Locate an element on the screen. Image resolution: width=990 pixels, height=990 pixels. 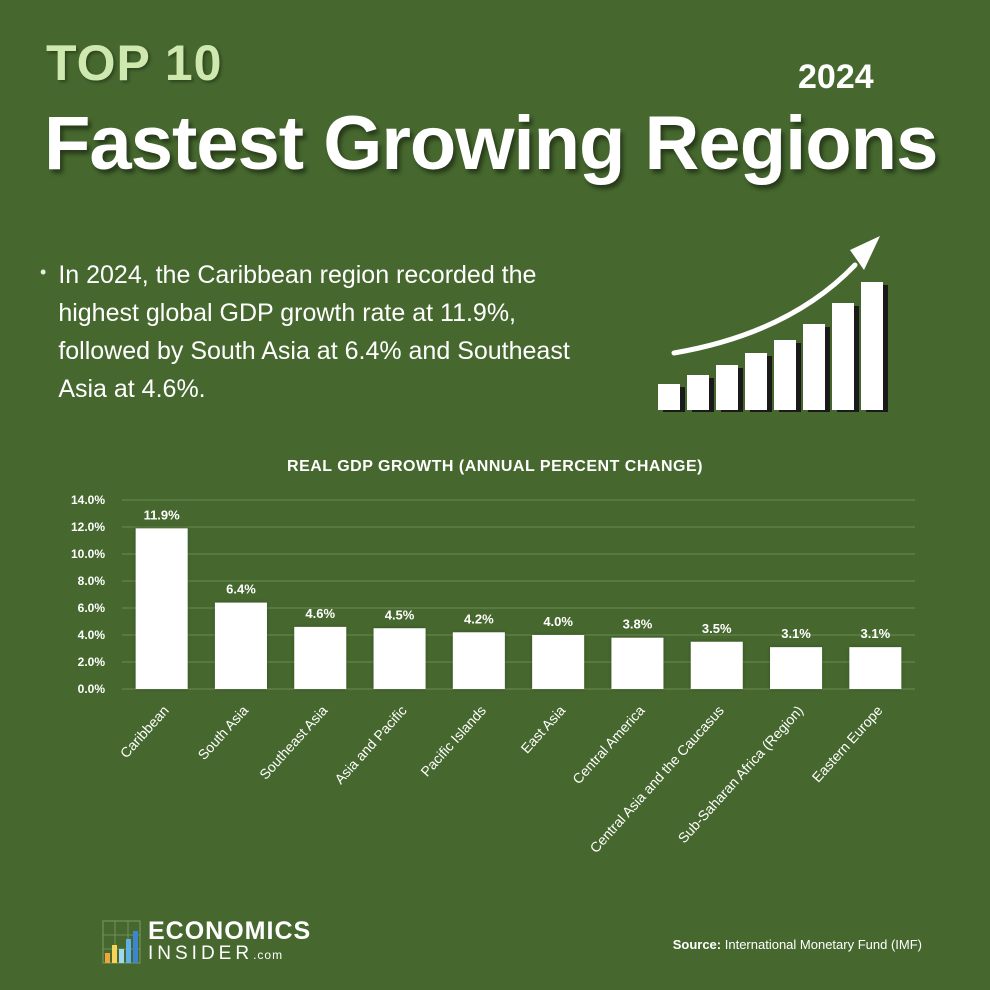
data-label: 4.2% is located at coordinates (479, 618).